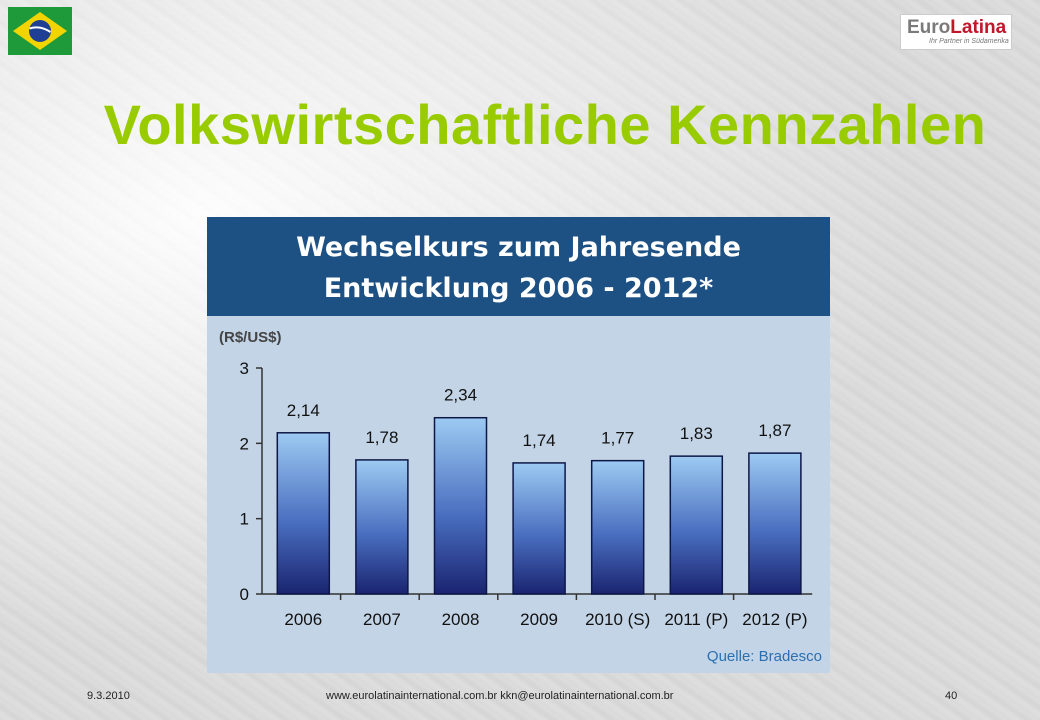  I want to click on logo-latina: Latina, so click(978, 27).